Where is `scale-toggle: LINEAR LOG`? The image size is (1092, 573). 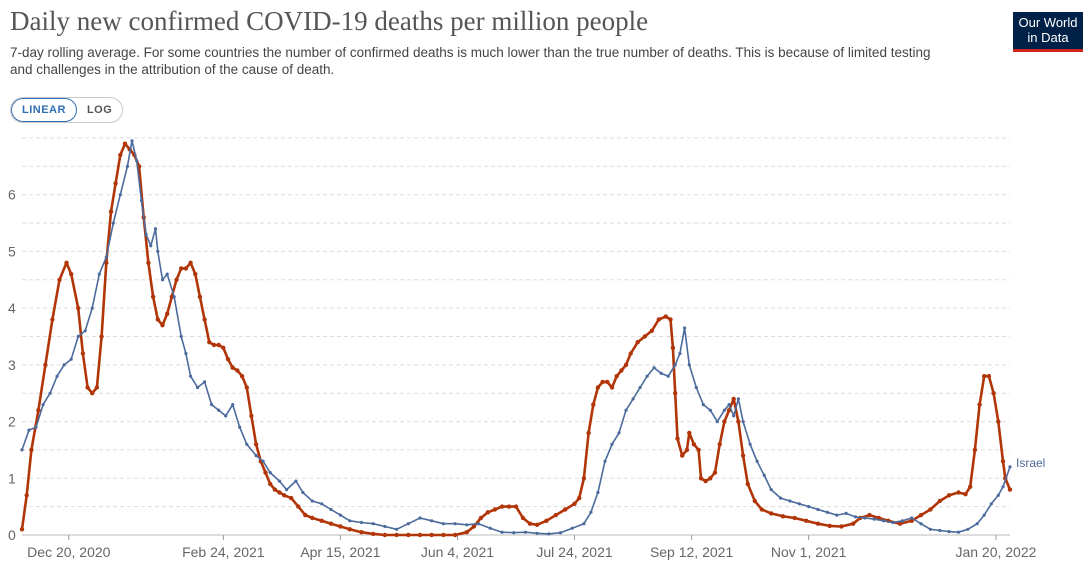 scale-toggle: LINEAR LOG is located at coordinates (67, 110).